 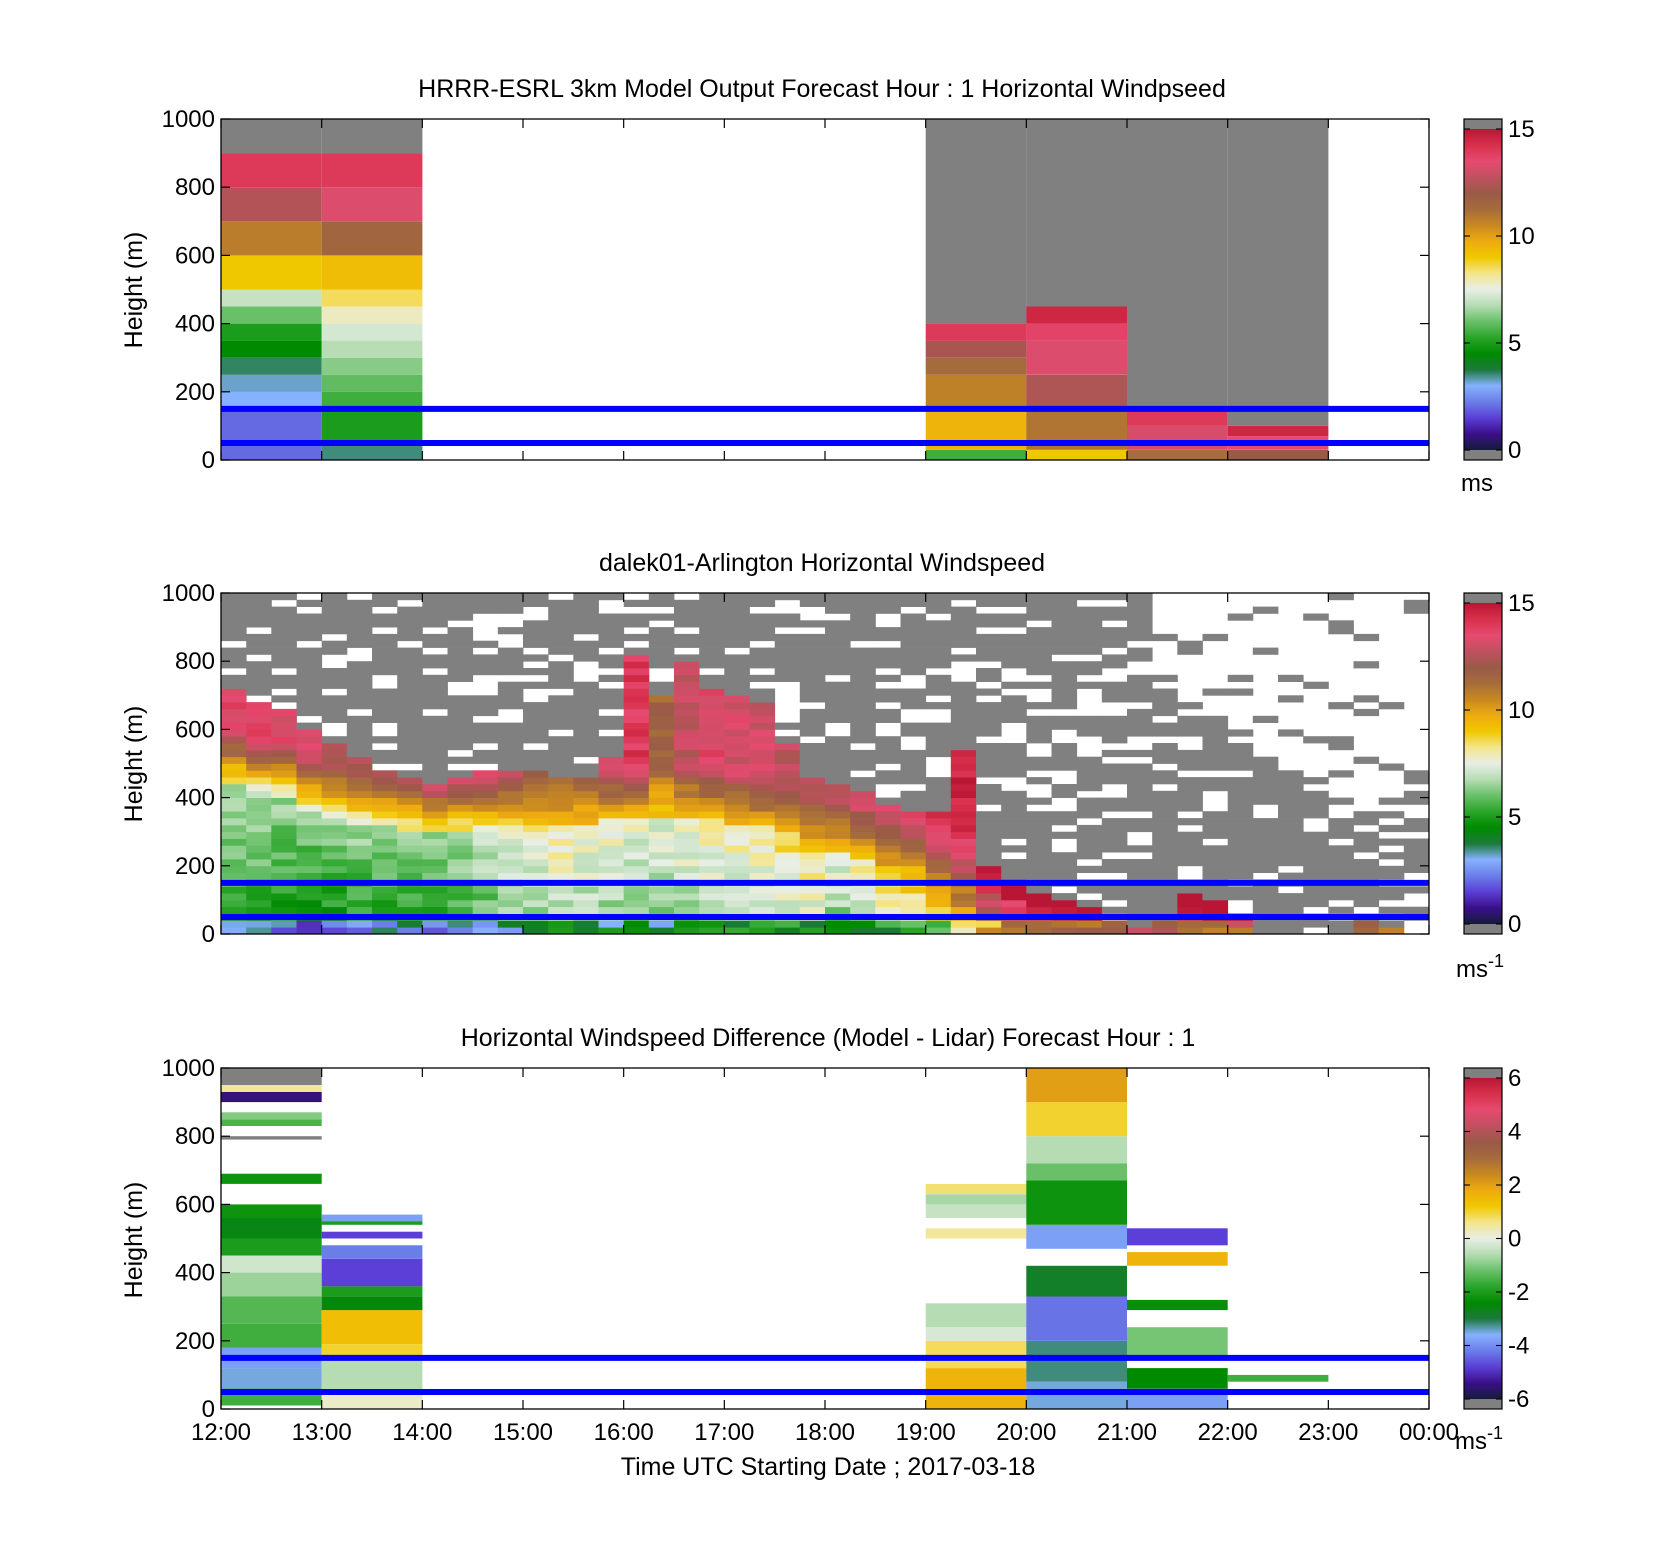 I want to click on colorbar-tick-label: 0, so click(x=1514, y=450).